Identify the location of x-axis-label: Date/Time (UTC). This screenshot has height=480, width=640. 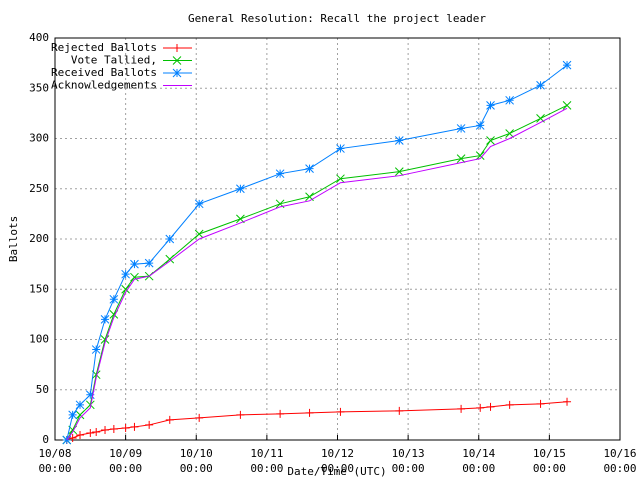
(336, 471).